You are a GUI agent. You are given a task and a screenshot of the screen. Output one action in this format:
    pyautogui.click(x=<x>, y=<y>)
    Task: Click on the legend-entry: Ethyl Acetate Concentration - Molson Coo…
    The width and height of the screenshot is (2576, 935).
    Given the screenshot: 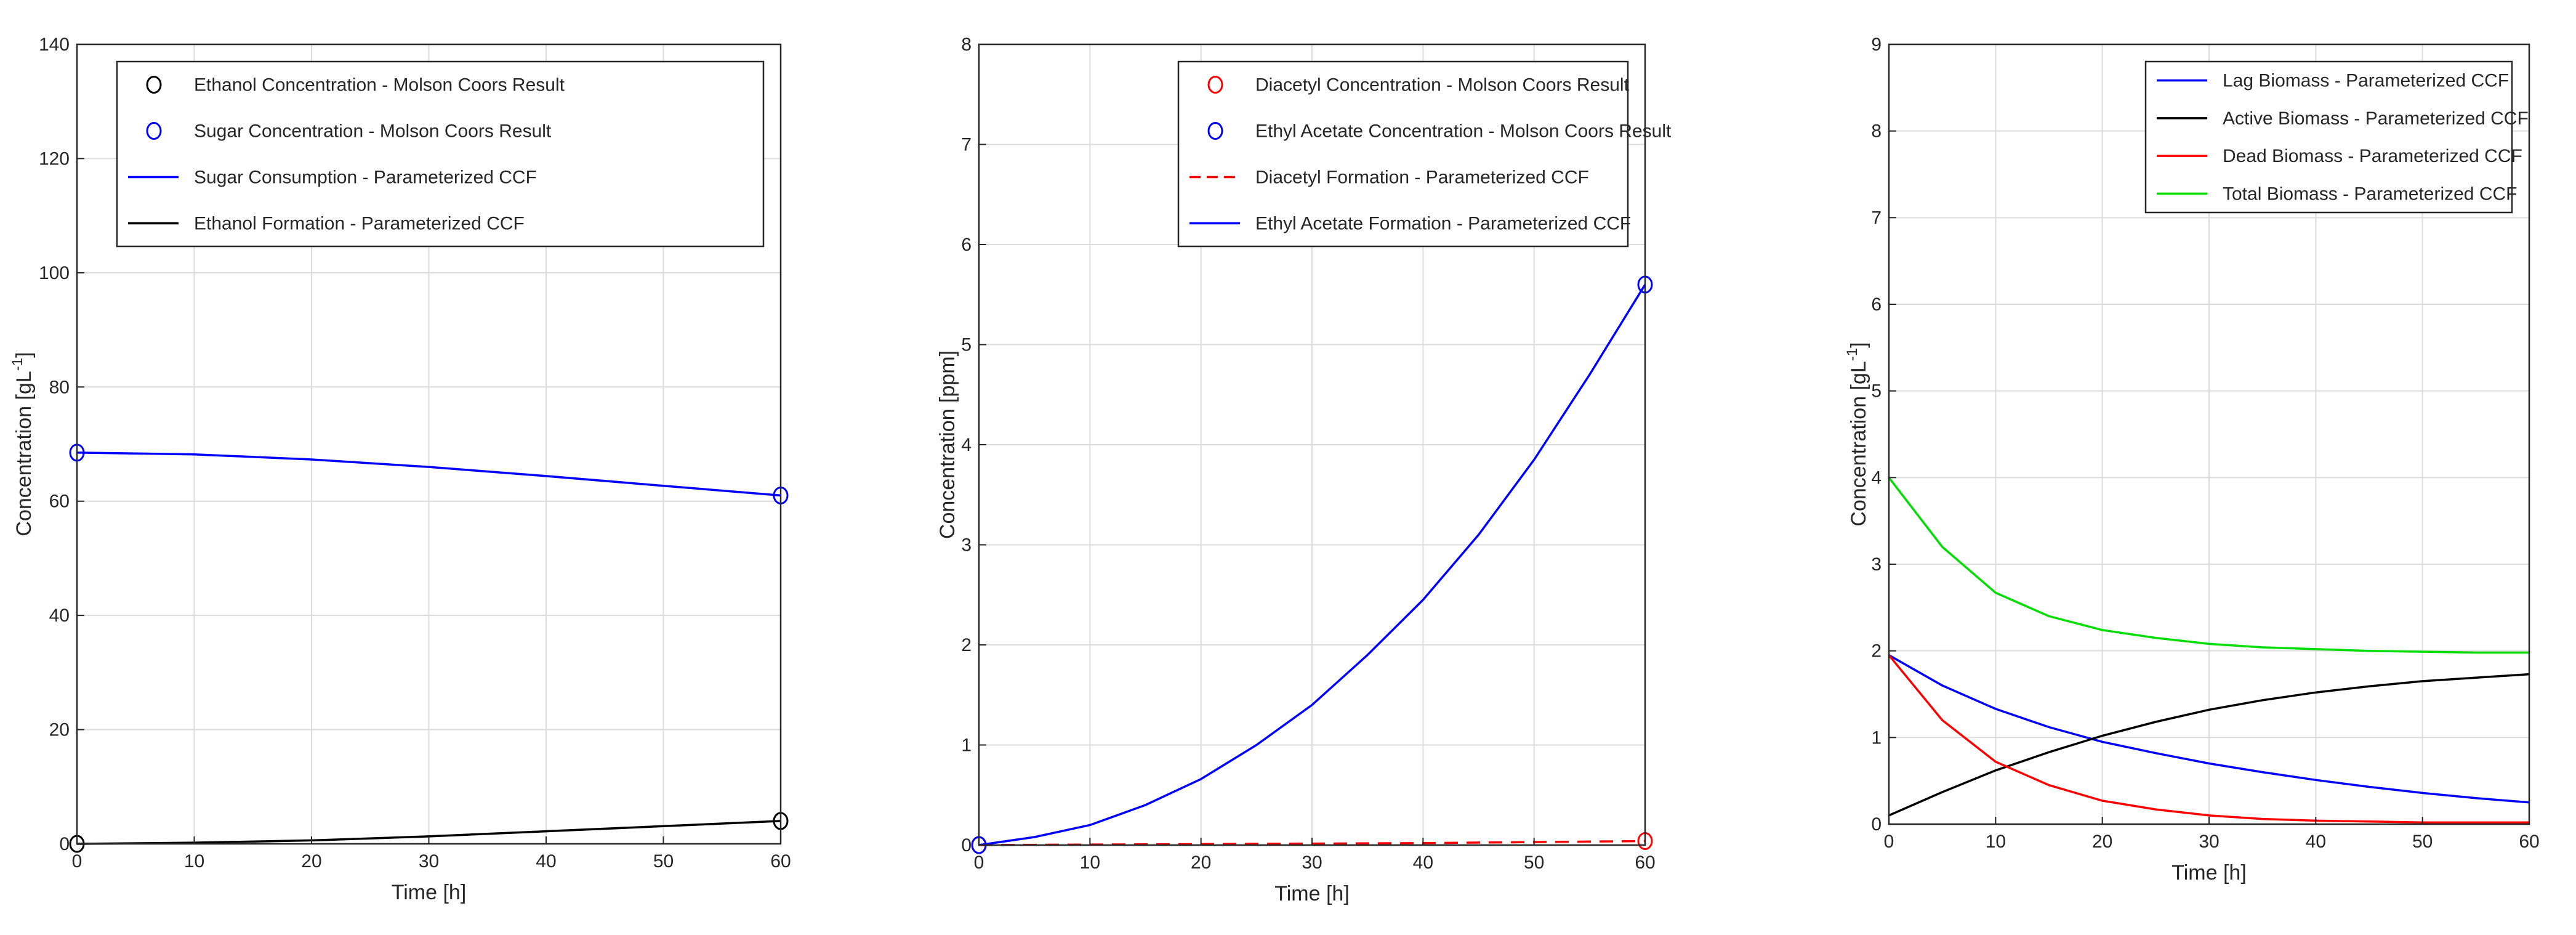 What is the action you would take?
    pyautogui.click(x=1463, y=131)
    